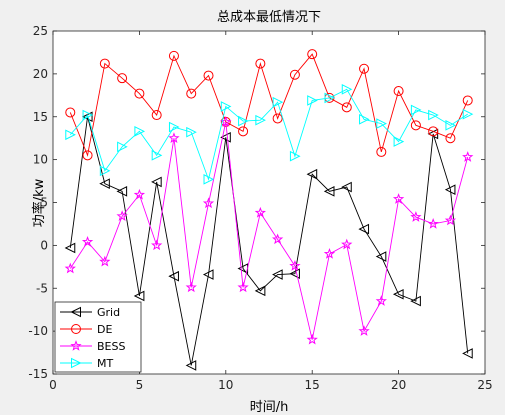  What do you see at coordinates (75, 312) in the screenshot?
I see `legend-marker-grid` at bounding box center [75, 312].